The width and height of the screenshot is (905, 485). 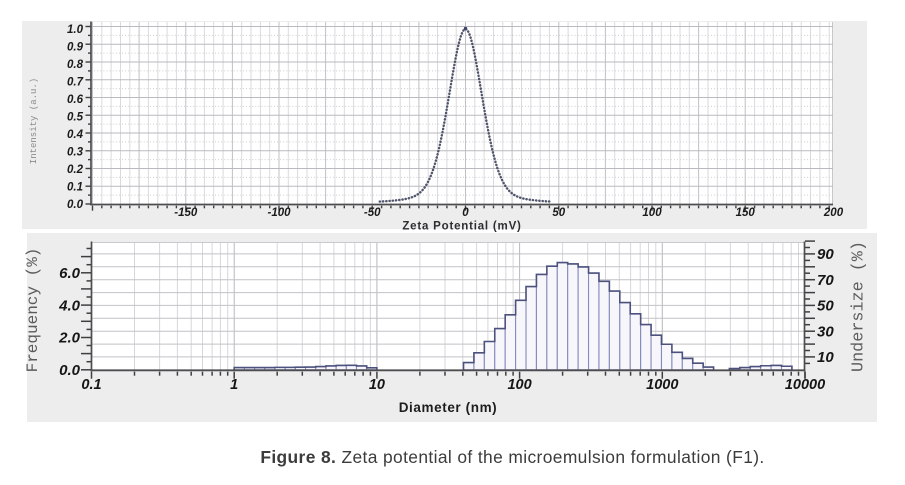 I want to click on svg-text: 0.4, so click(x=75, y=135).